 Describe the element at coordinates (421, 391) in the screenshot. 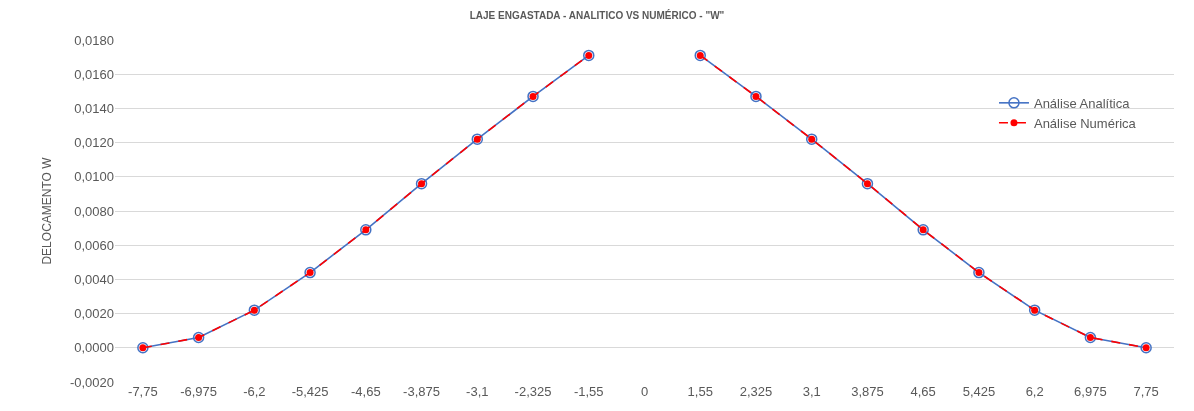

I see `x-tick-label: -3,875` at that location.